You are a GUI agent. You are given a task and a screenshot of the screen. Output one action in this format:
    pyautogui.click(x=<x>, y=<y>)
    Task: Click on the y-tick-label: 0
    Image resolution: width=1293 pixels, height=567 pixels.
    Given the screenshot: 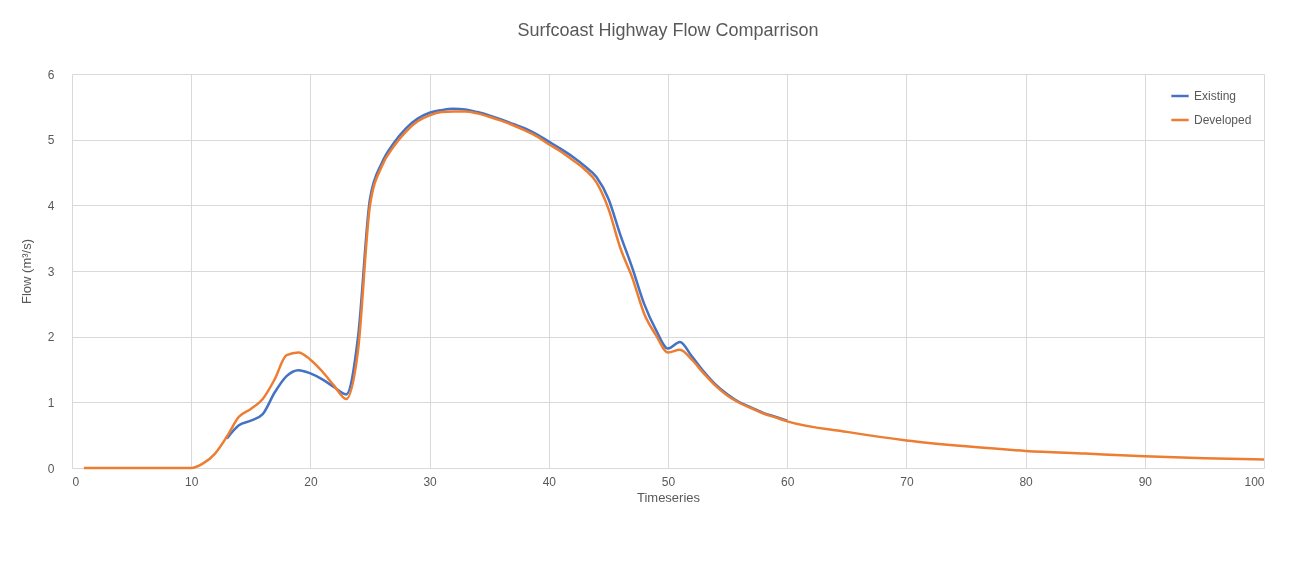 What is the action you would take?
    pyautogui.click(x=51, y=468)
    